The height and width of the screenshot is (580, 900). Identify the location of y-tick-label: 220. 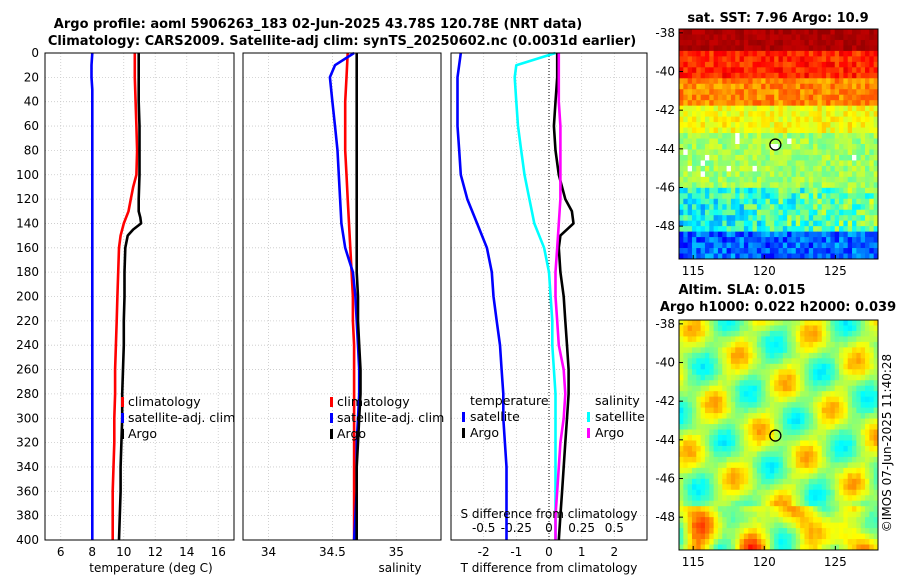
(27, 321).